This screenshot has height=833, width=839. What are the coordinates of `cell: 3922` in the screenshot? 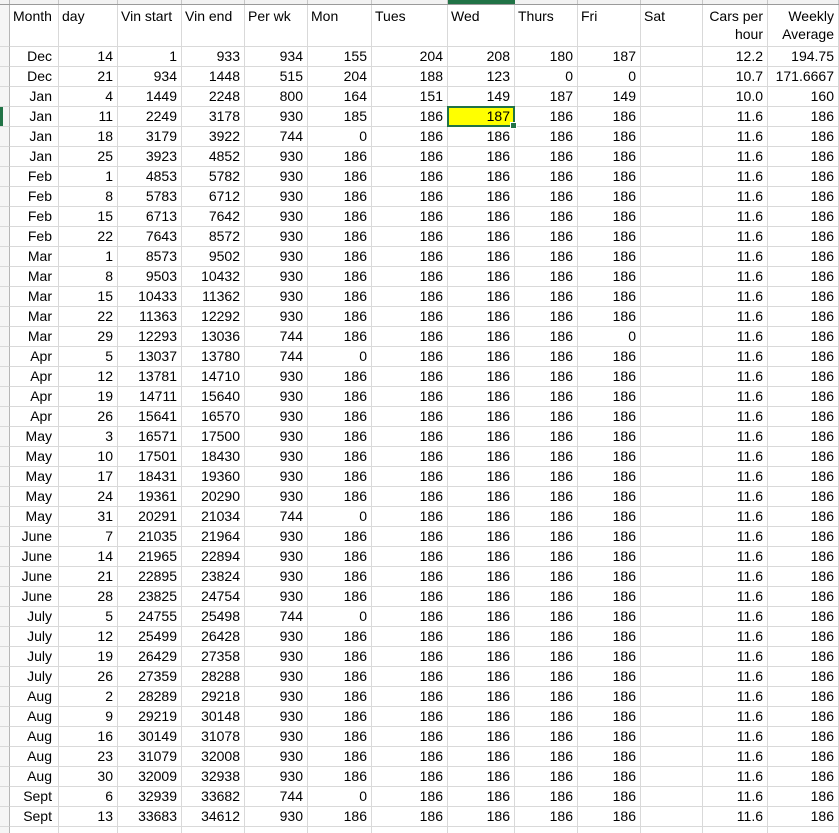 It's located at (213, 137).